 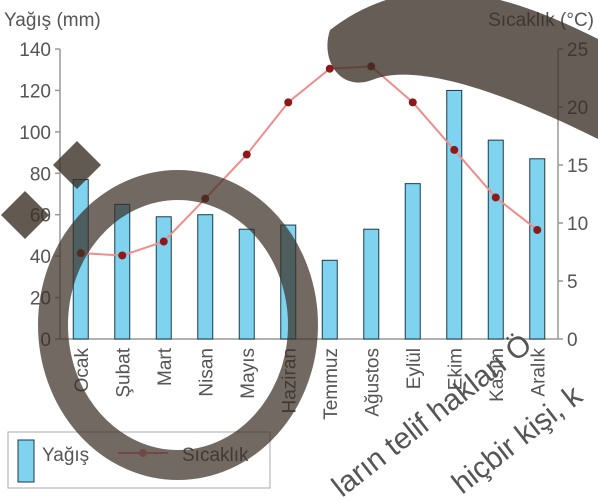 What do you see at coordinates (538, 372) in the screenshot?
I see `category-label: Aralık` at bounding box center [538, 372].